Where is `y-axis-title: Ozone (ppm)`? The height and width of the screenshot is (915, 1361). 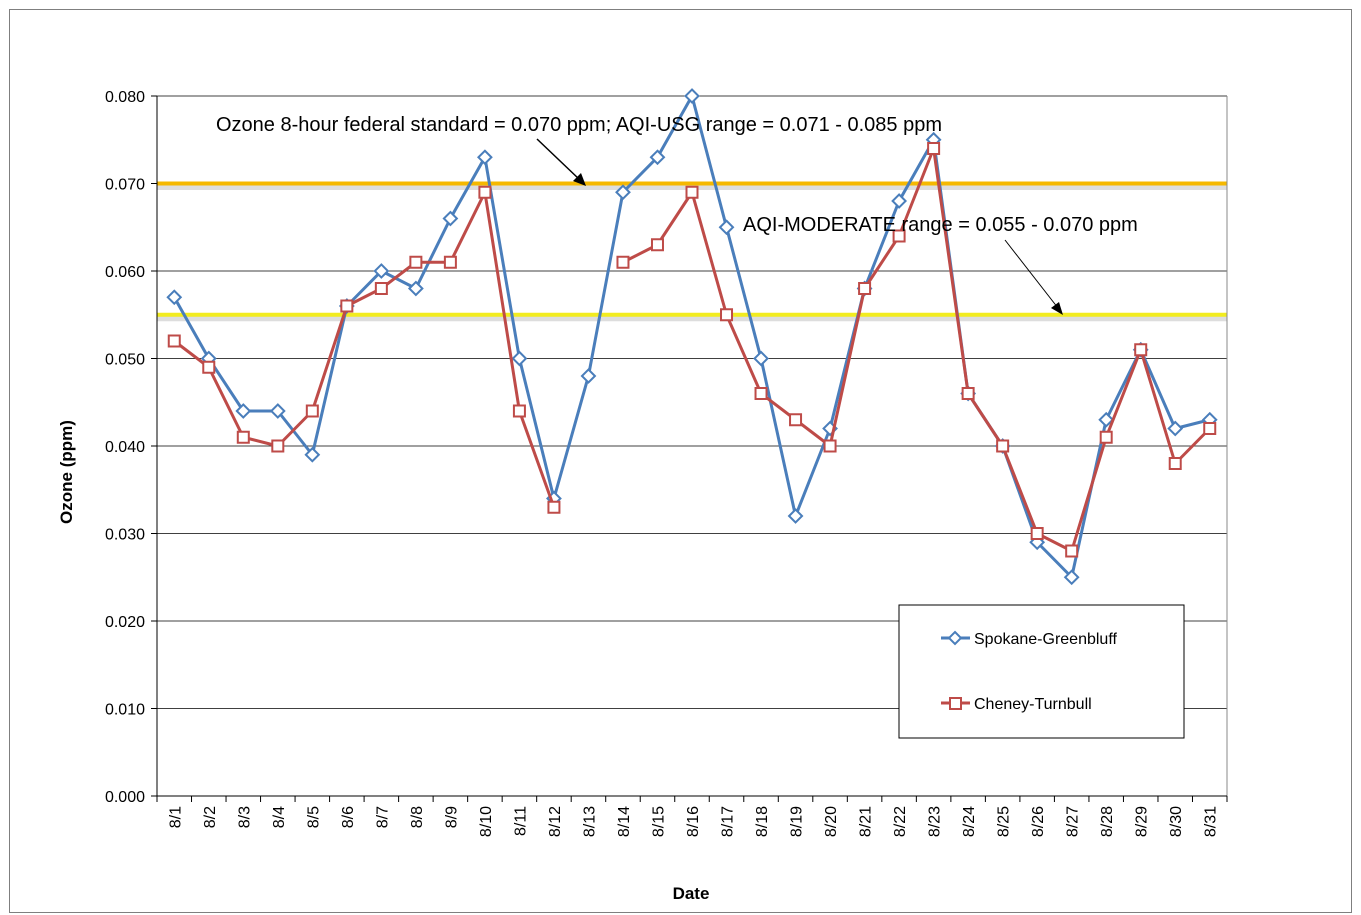
y-axis-title: Ozone (ppm) is located at coordinates (66, 472).